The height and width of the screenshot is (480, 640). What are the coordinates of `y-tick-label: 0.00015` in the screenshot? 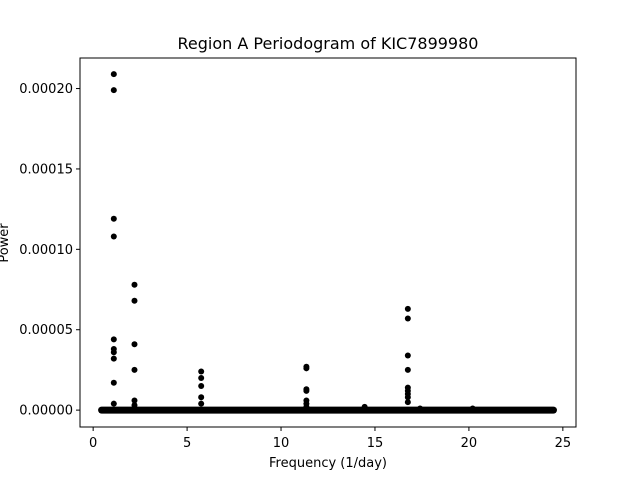 It's located at (46, 169).